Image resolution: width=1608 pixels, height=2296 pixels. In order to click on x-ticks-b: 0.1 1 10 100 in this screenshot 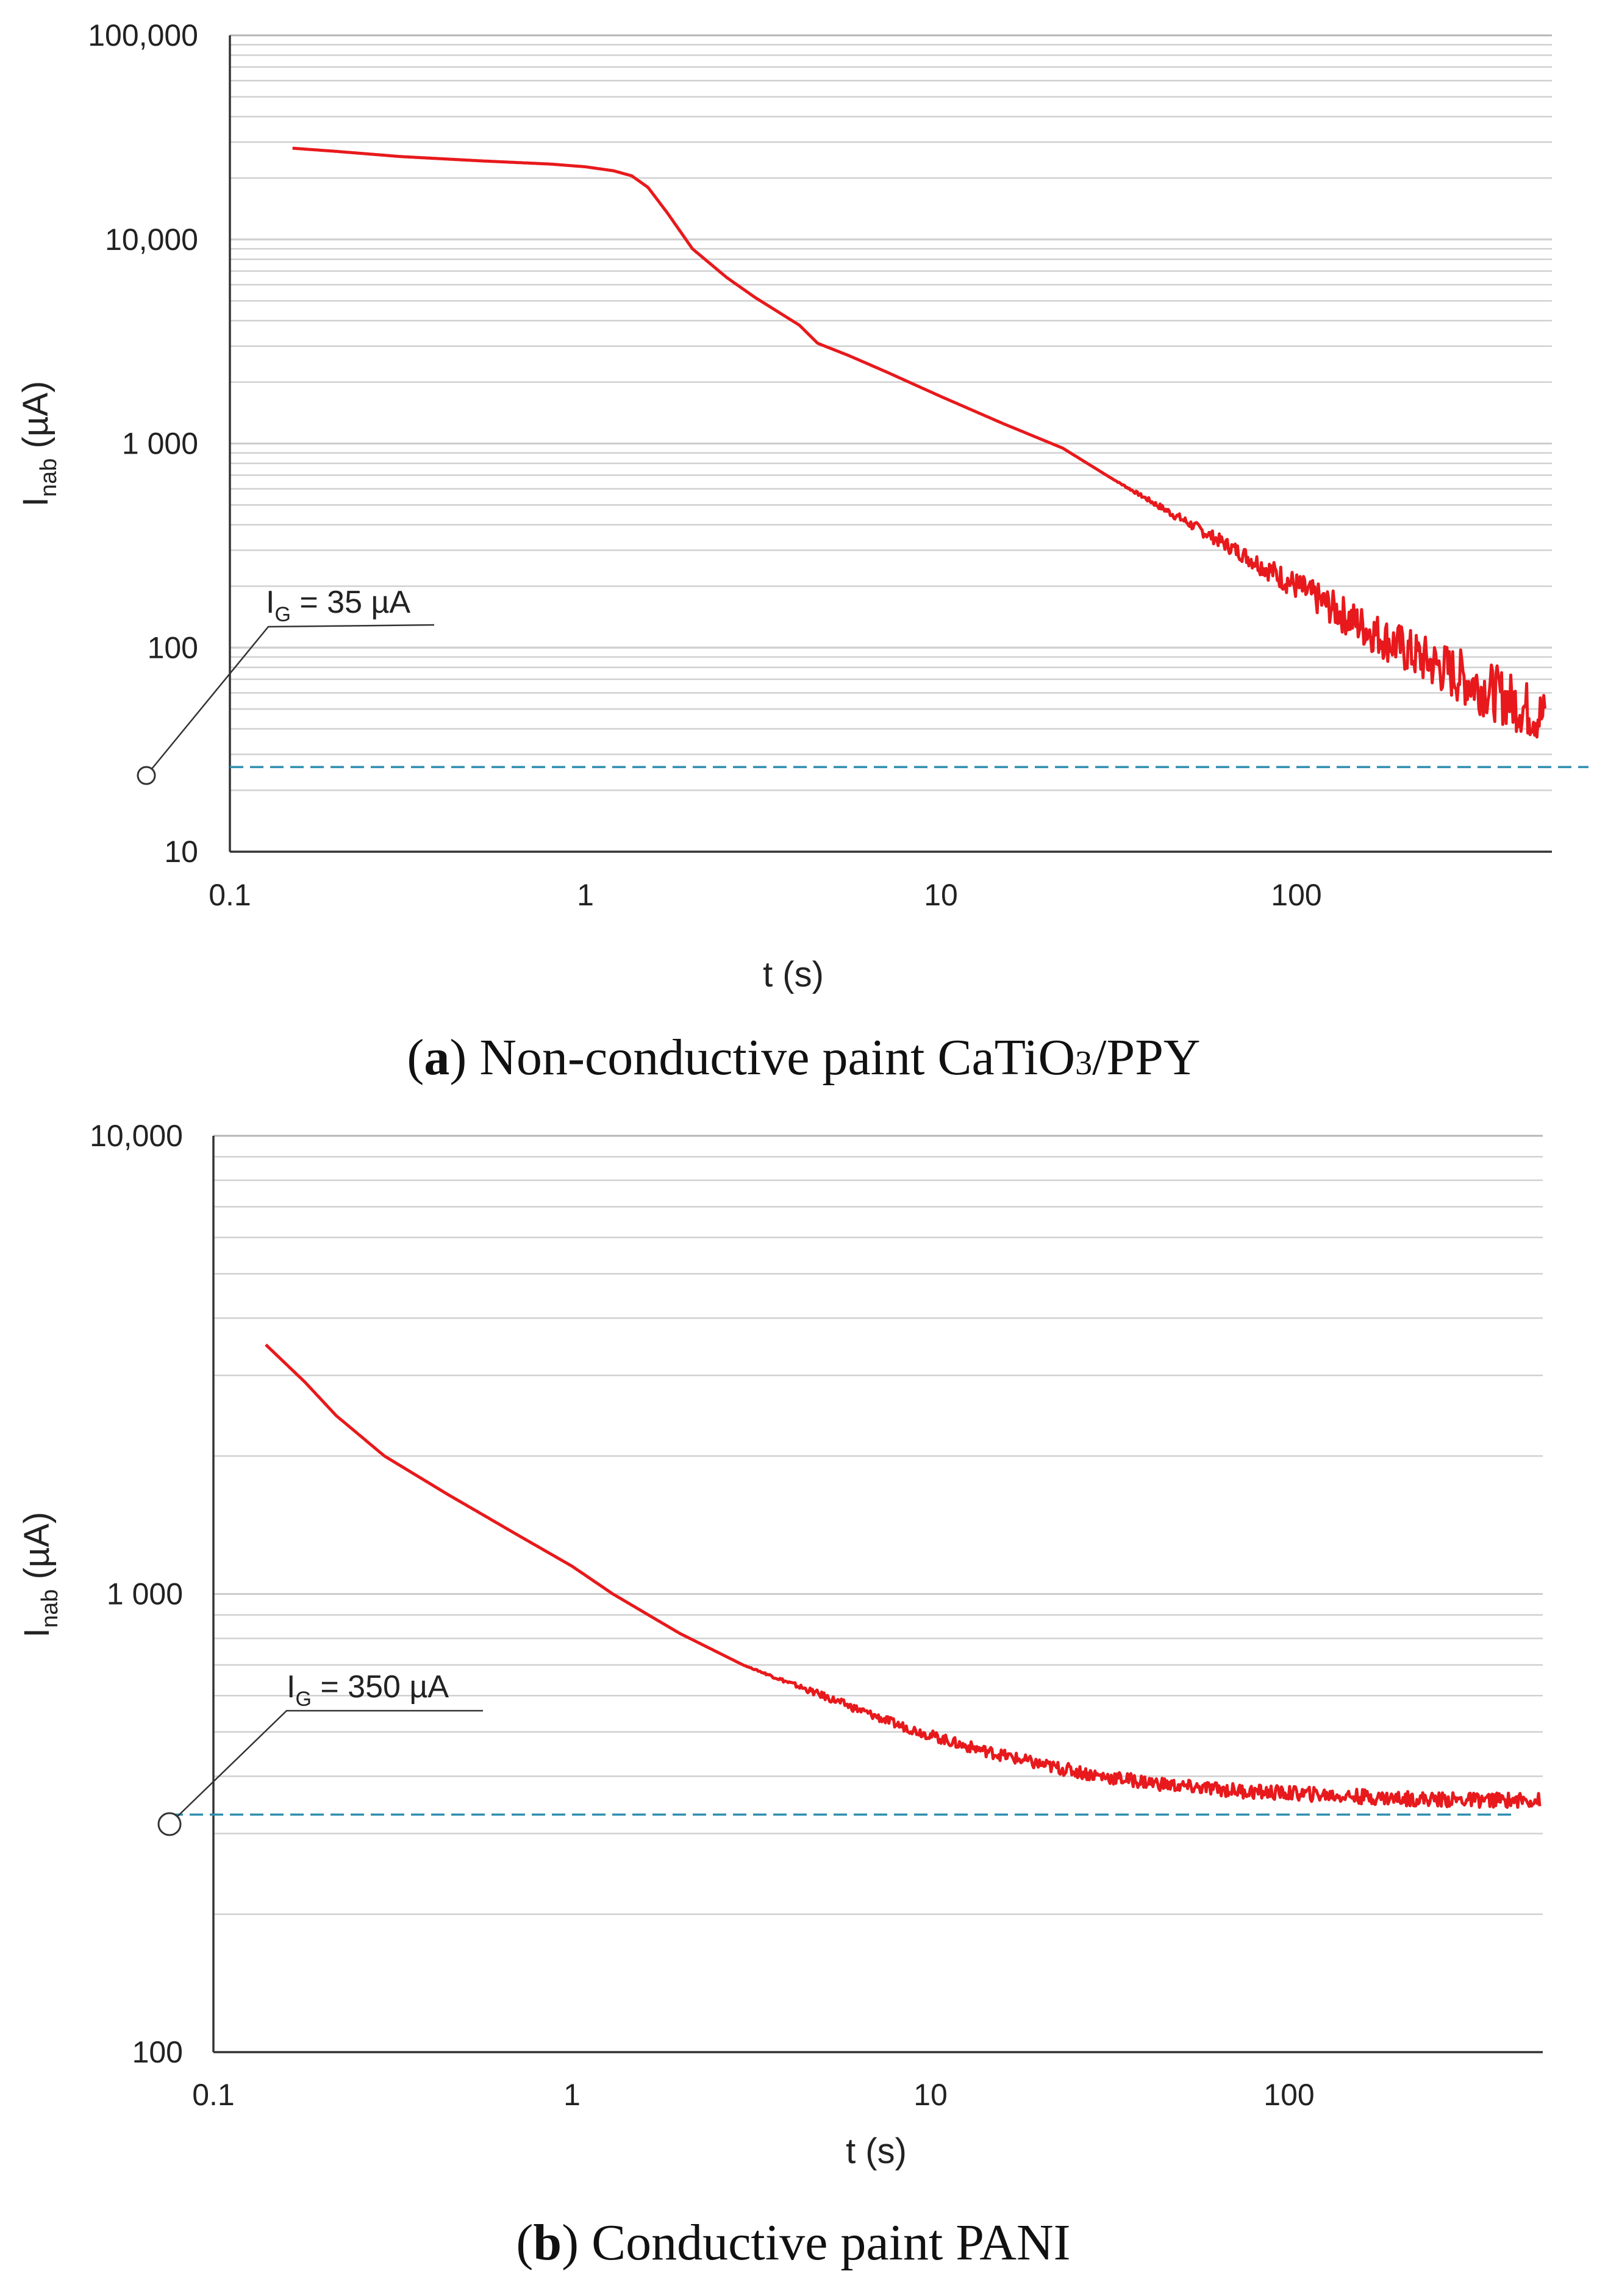, I will do `click(753, 2095)`.